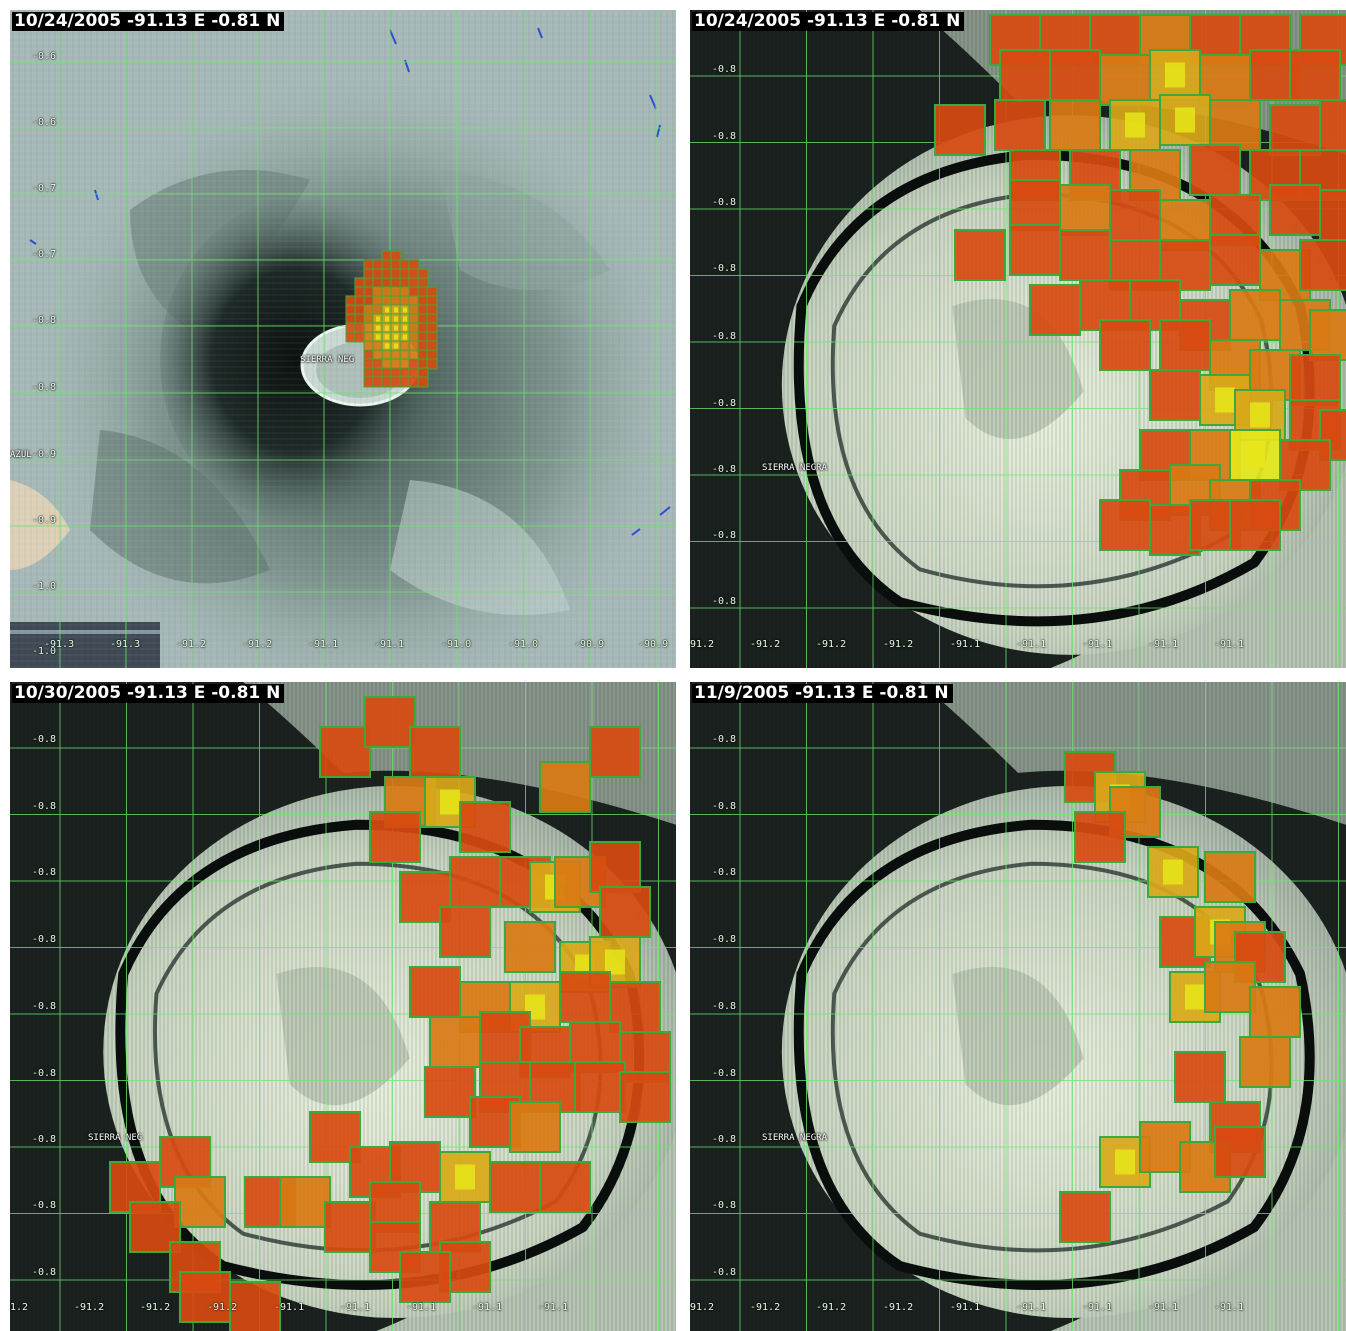 The image size is (1346, 1331). Describe the element at coordinates (795, 468) in the screenshot. I see `place-label-sierra-negra: SIERRA NEGRA` at that location.